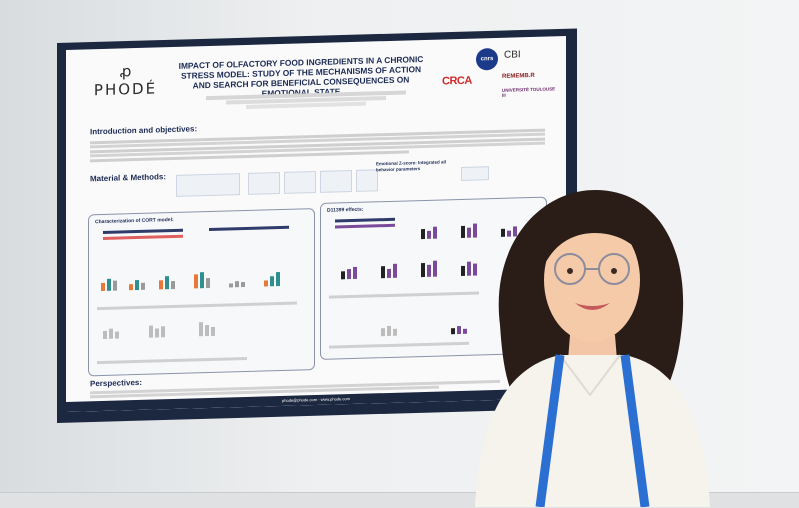 Image resolution: width=799 pixels, height=508 pixels. I want to click on right-eye, so click(614, 271).